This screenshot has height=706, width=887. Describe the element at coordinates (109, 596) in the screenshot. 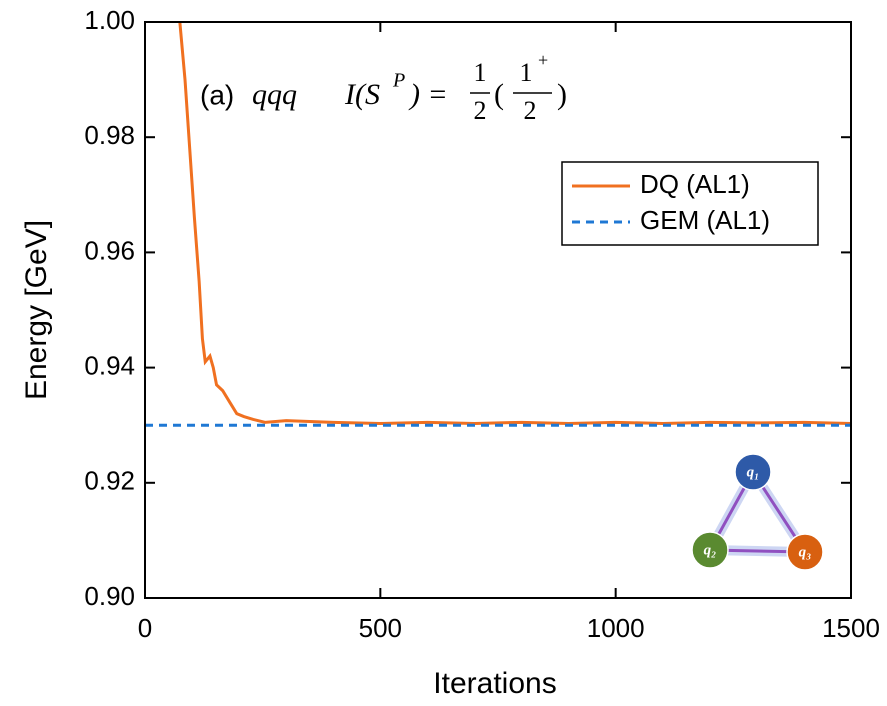

I see `y-tick-label: 0.90` at that location.